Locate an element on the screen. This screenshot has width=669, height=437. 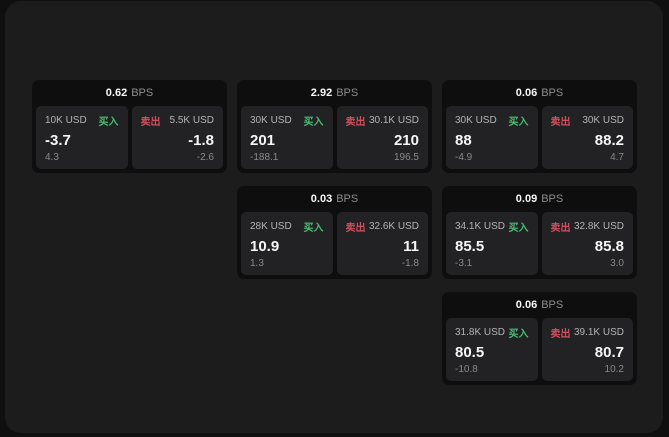
buy-amount: 10K USD is located at coordinates (66, 120).